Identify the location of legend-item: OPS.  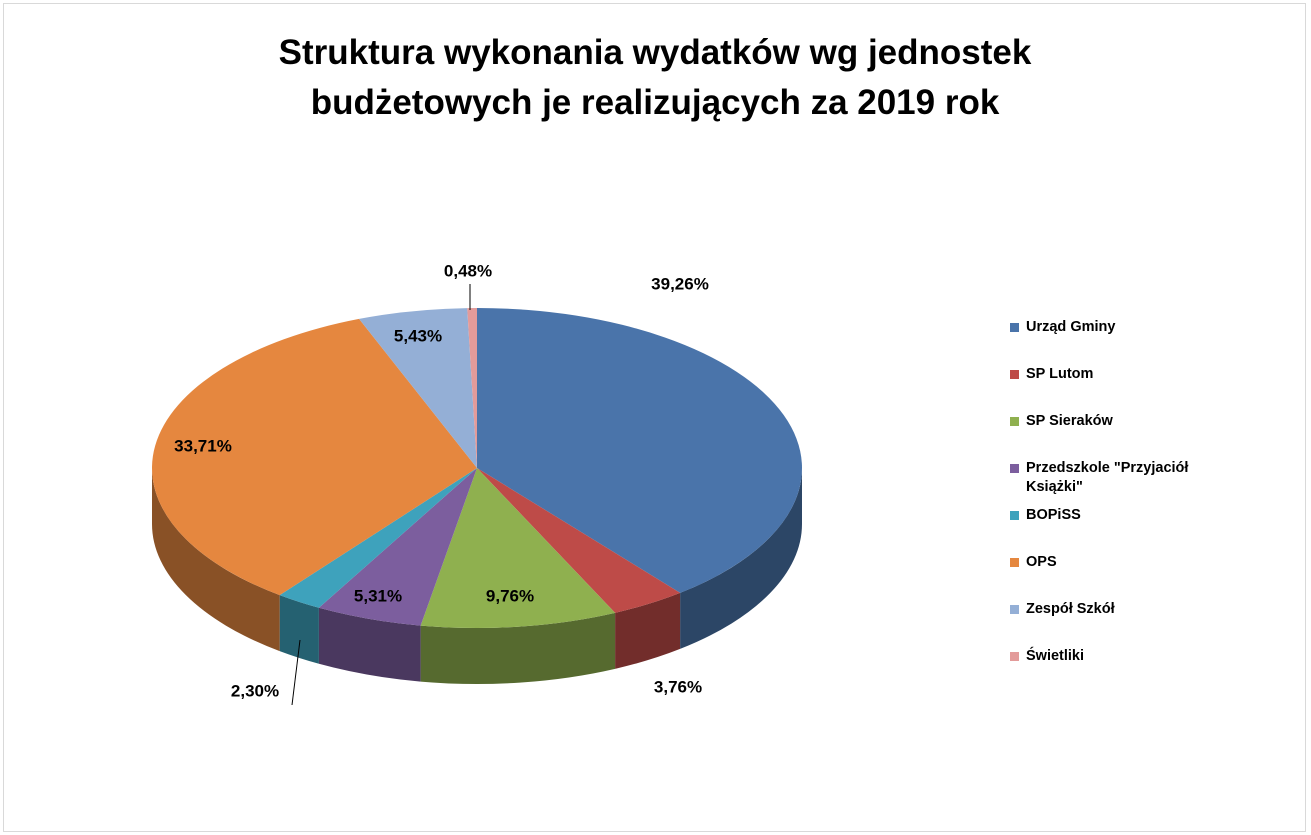
(1130, 576).